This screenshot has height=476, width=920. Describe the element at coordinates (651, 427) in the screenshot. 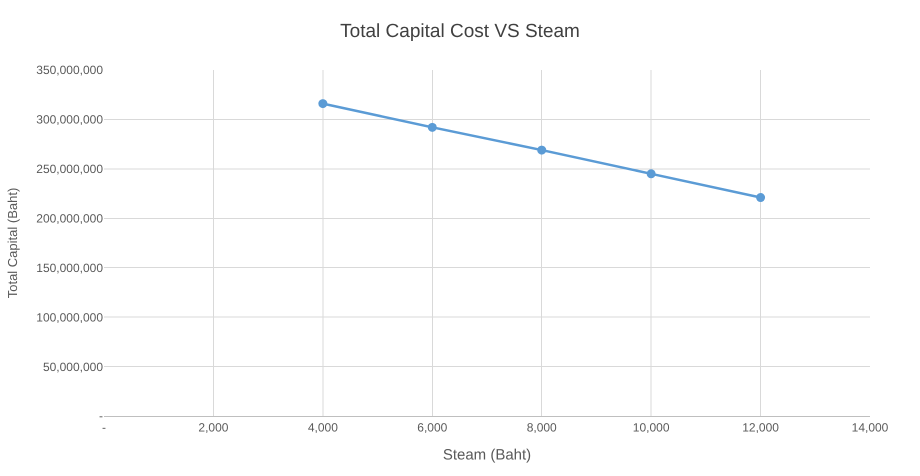

I see `x-tick-label: 10,000` at that location.